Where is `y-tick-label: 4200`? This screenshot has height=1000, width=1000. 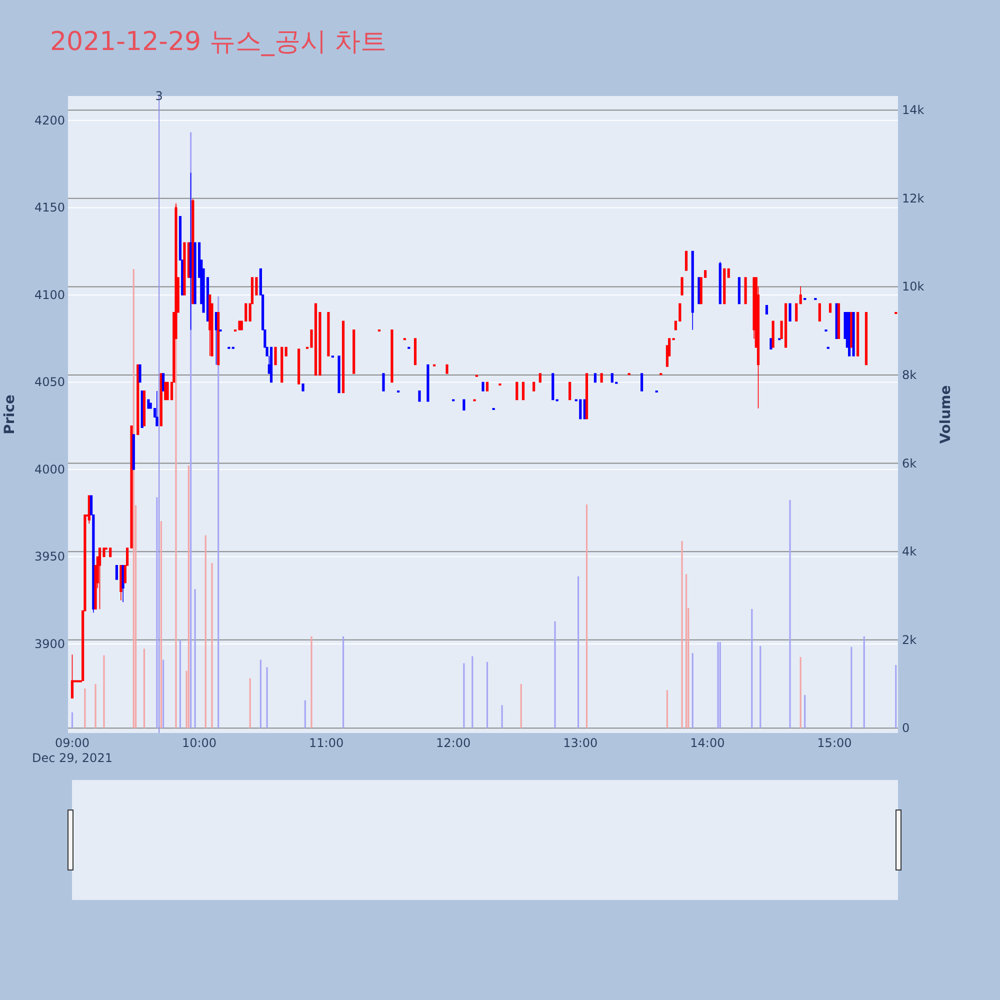 y-tick-label: 4200 is located at coordinates (49, 120).